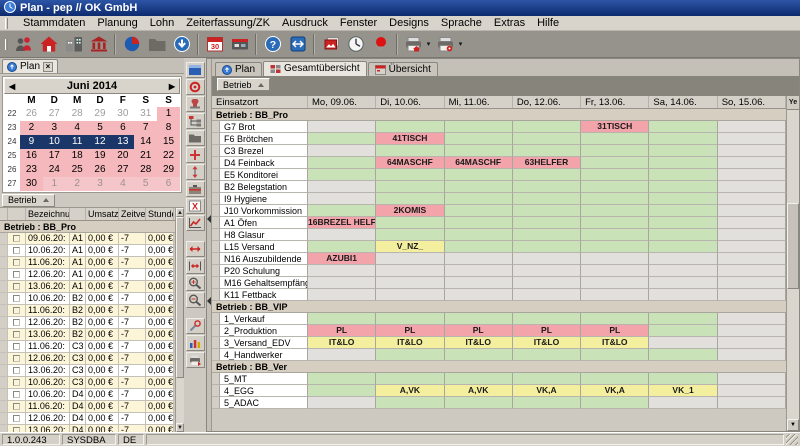  What do you see at coordinates (48, 299) in the screenshot?
I see `table-cell: 10.06.20:` at bounding box center [48, 299].